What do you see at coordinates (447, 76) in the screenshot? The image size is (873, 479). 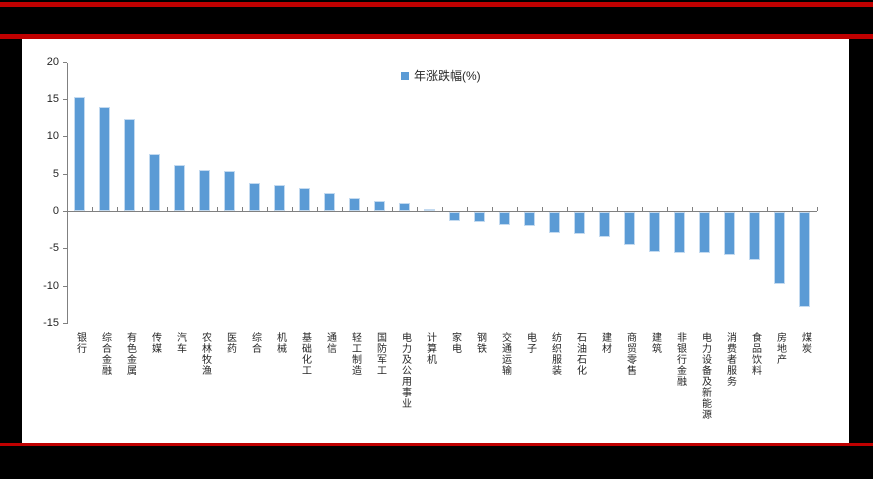 I see `legend-label: 年涨跌幅(%)` at bounding box center [447, 76].